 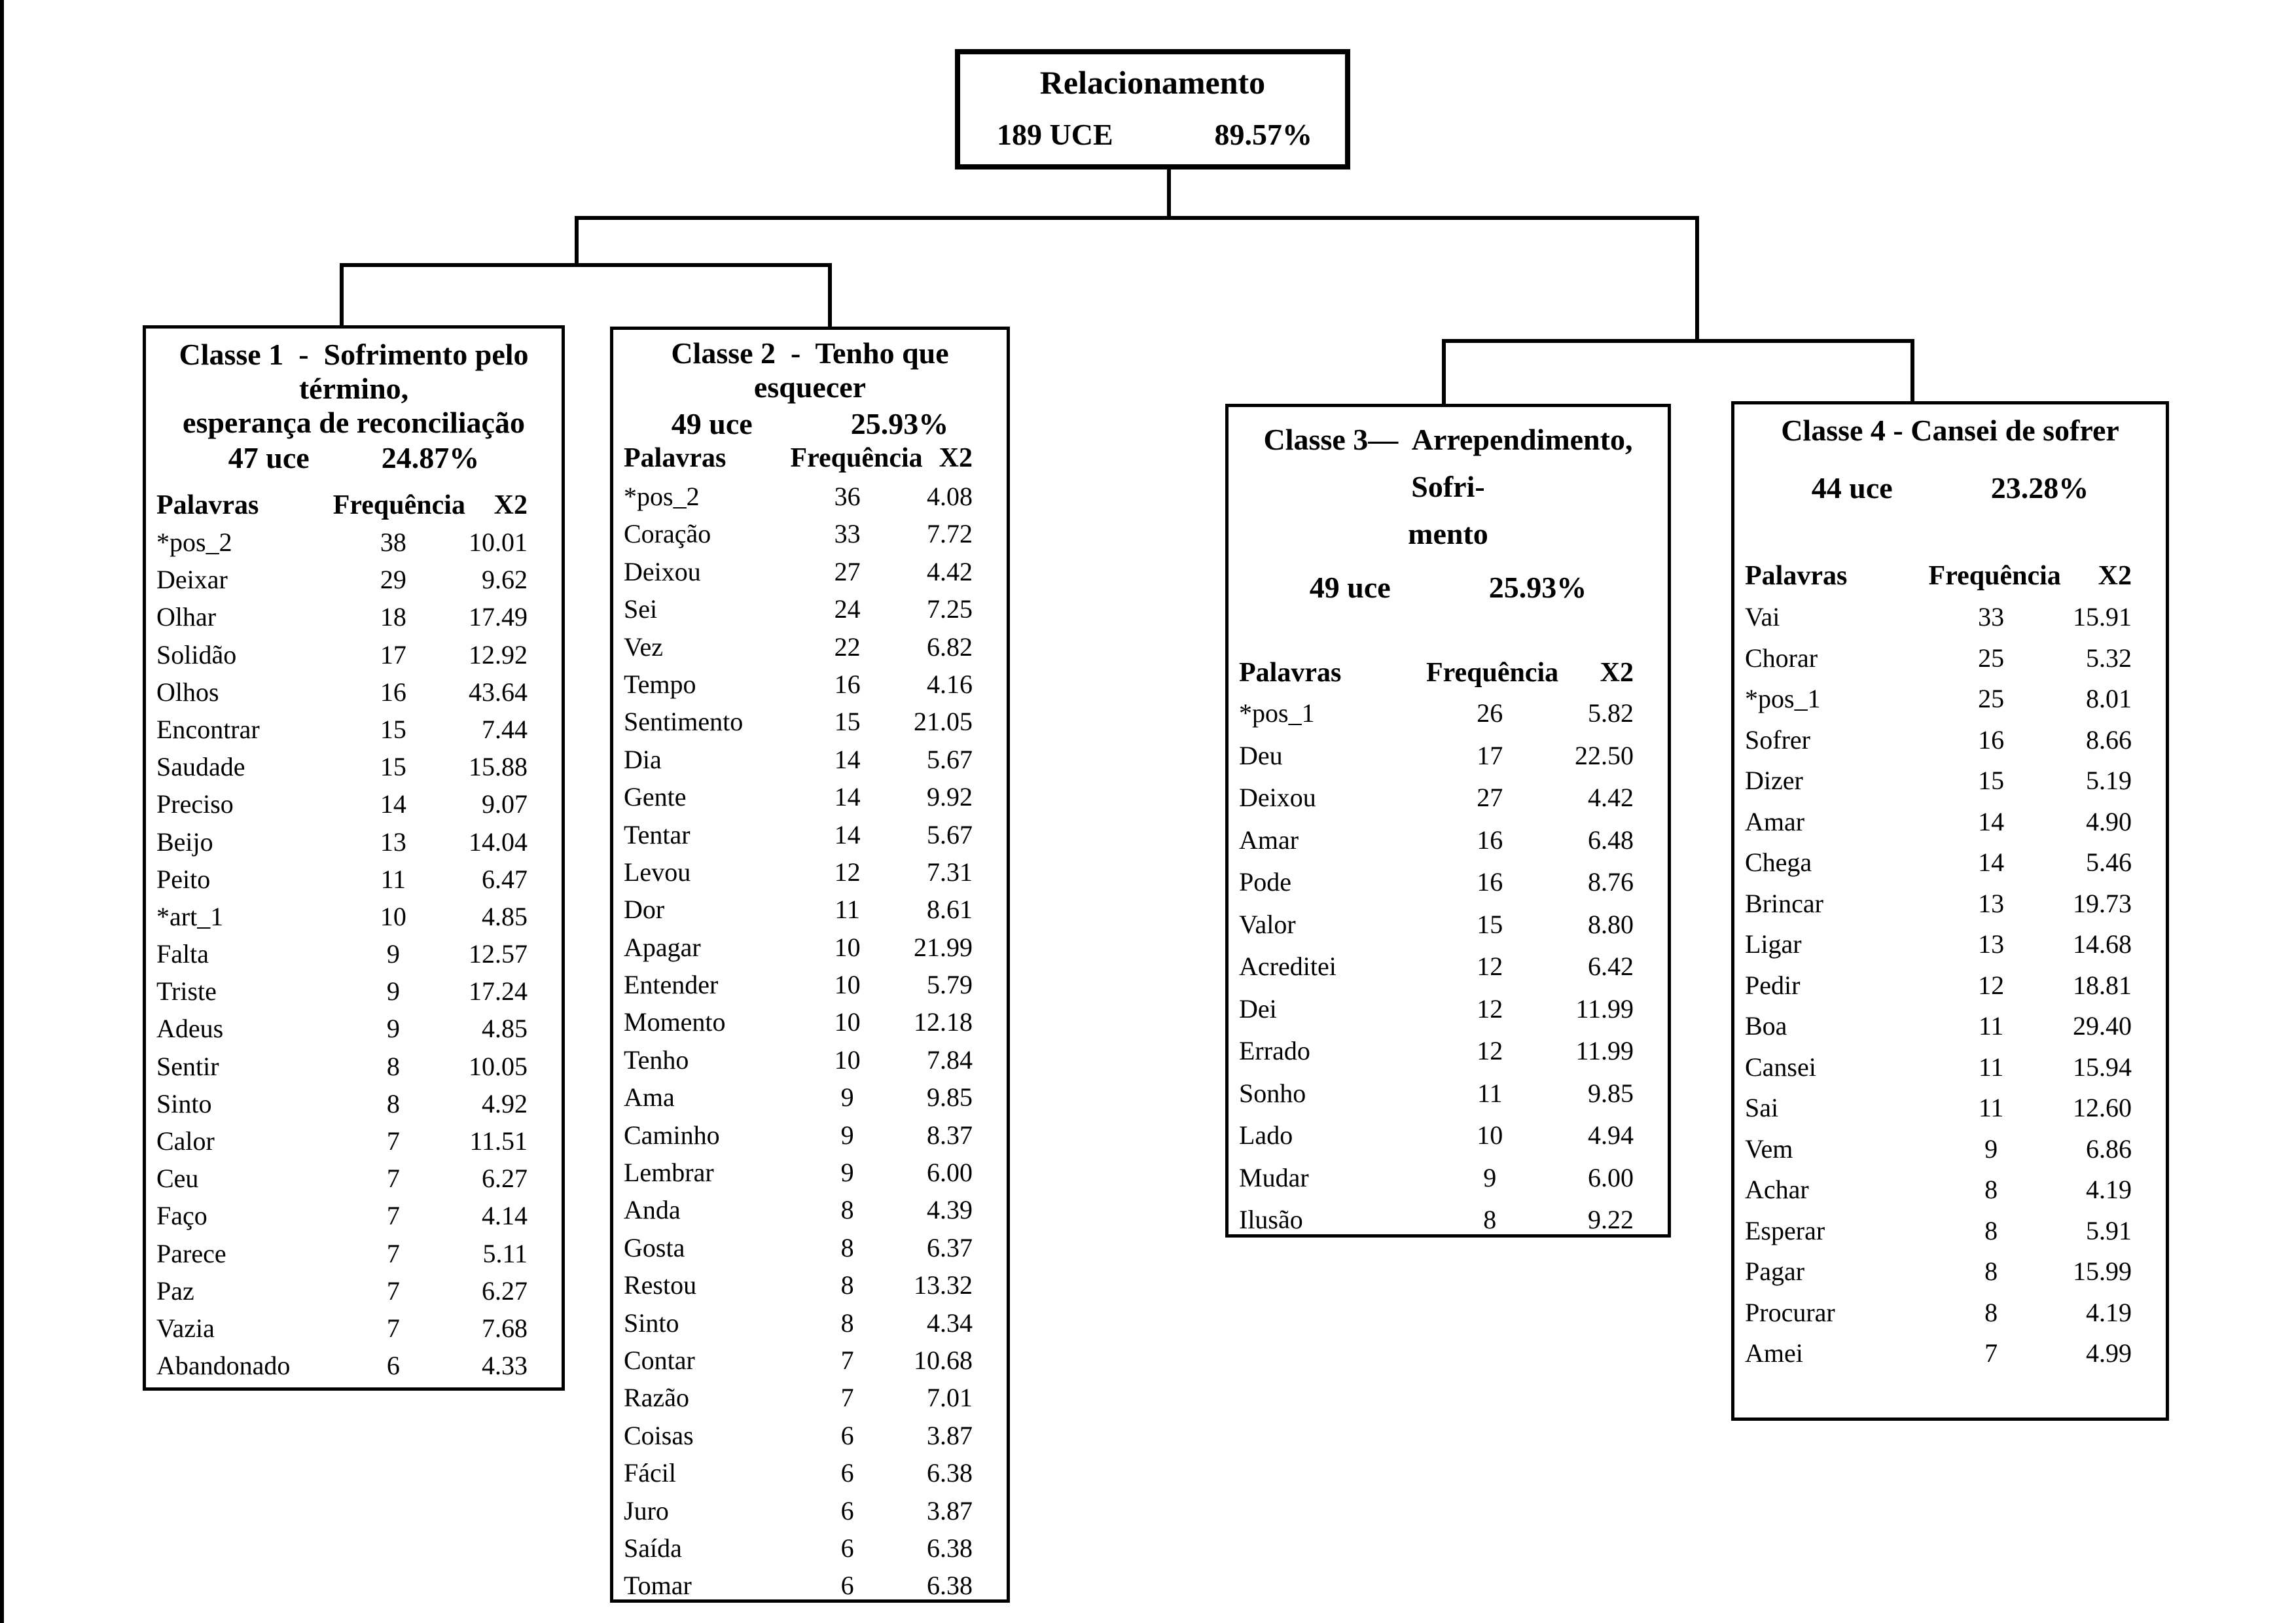 What do you see at coordinates (1991, 781) in the screenshot?
I see `cell-freq: 15` at bounding box center [1991, 781].